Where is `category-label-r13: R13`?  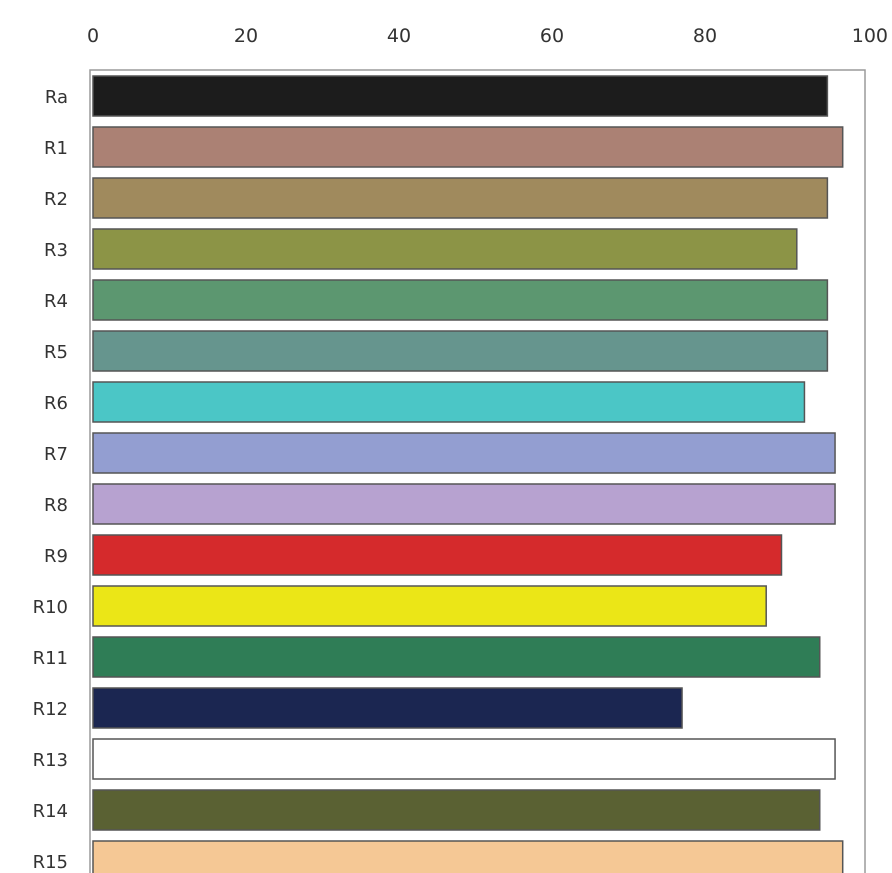
category-label-r13: R13 is located at coordinates (50, 760).